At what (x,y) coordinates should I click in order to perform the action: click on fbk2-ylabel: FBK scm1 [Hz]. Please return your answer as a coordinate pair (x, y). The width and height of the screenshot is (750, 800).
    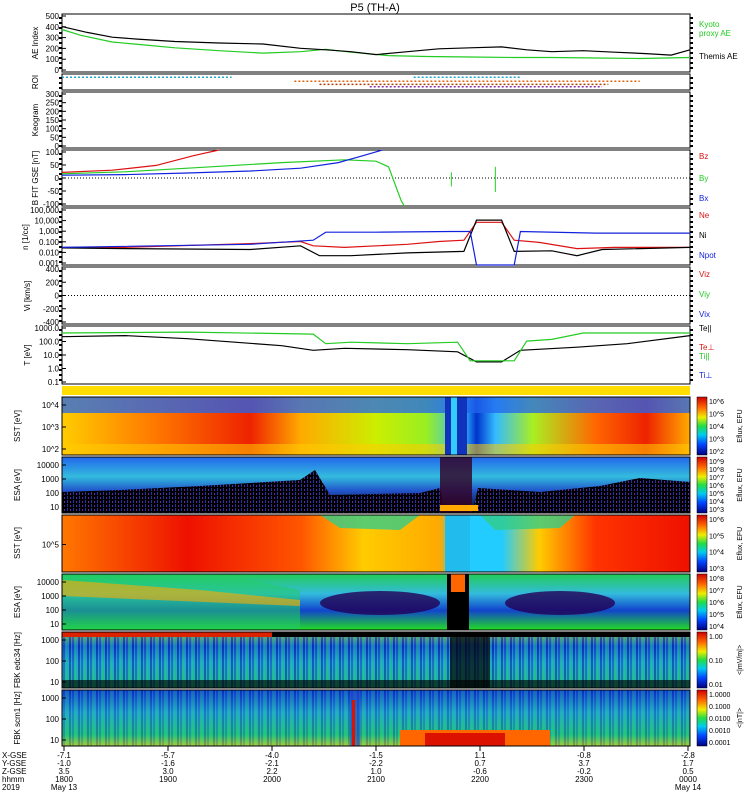
    Looking at the image, I should click on (17, 717).